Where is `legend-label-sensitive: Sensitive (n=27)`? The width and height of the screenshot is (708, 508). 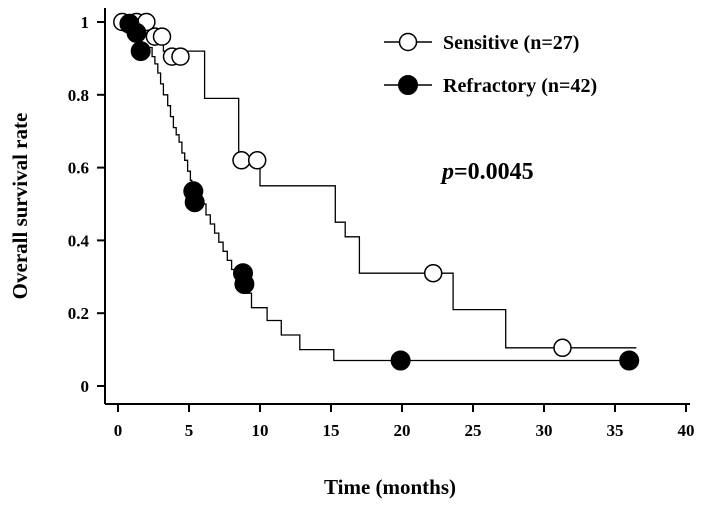
legend-label-sensitive: Sensitive (n=27) is located at coordinates (511, 43).